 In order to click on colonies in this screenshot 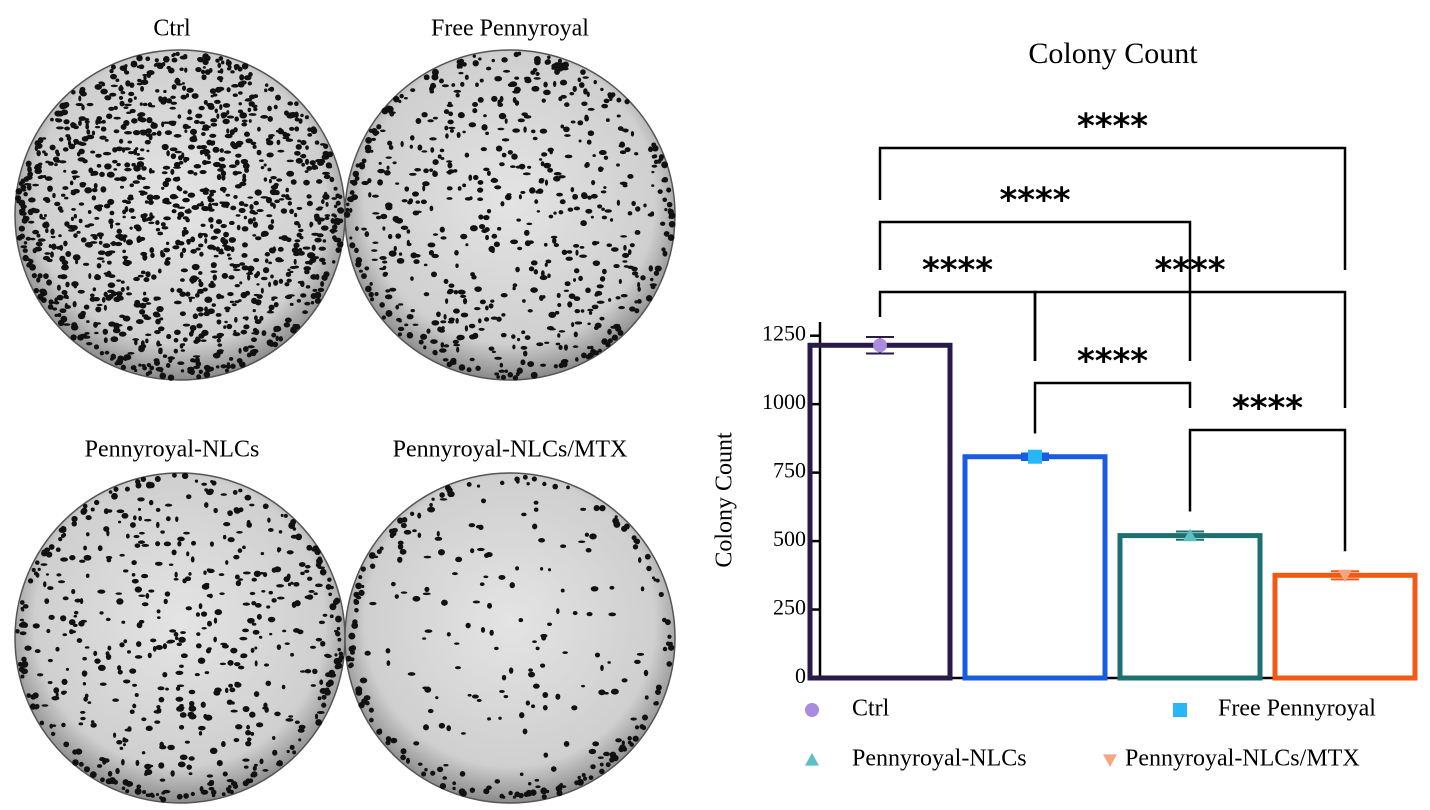, I will do `click(180, 637)`.